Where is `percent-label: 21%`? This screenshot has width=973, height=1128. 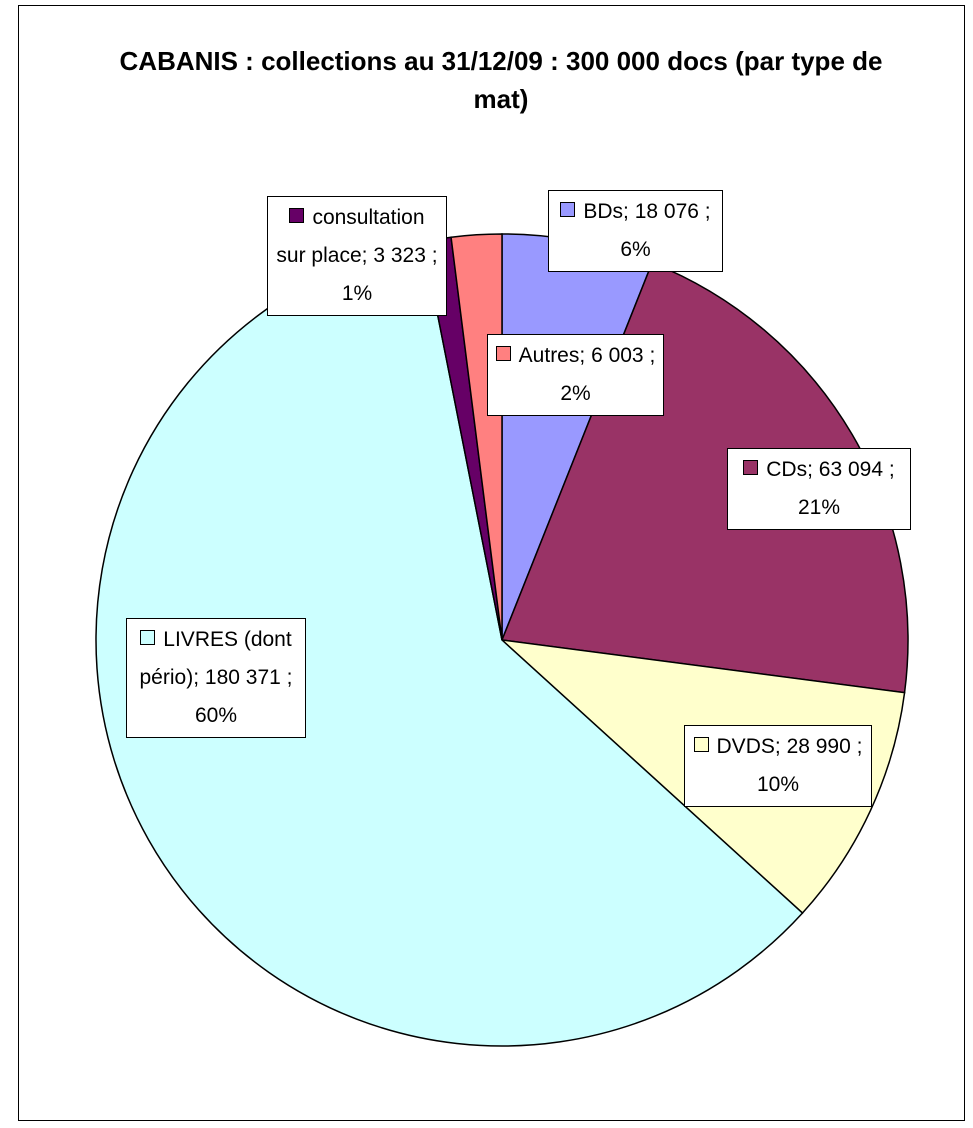 percent-label: 21% is located at coordinates (819, 507).